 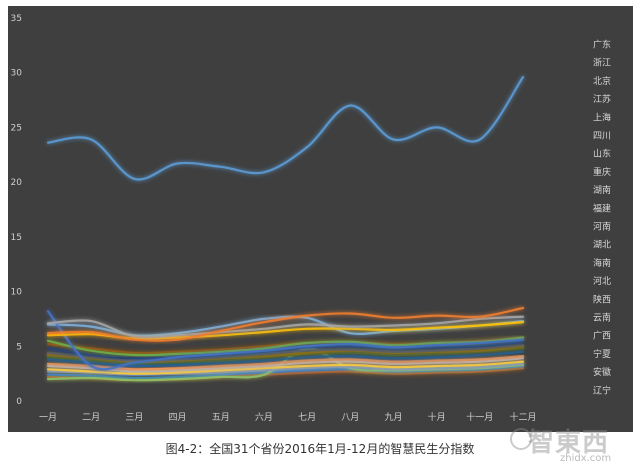 What do you see at coordinates (285, 327) in the screenshot?
I see `series-line-北京` at bounding box center [285, 327].